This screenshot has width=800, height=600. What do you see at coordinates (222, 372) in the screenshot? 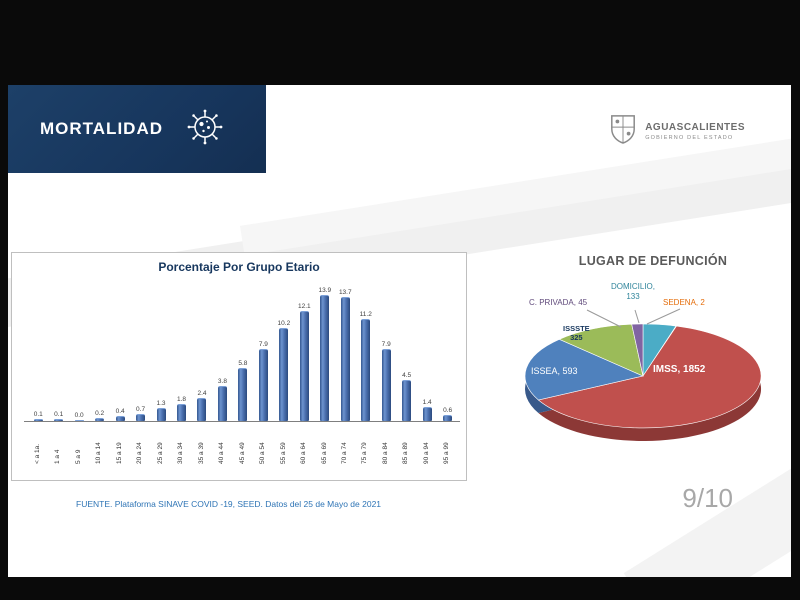
I see `bar-item: 3.8 40 a 44` at bounding box center [222, 372].